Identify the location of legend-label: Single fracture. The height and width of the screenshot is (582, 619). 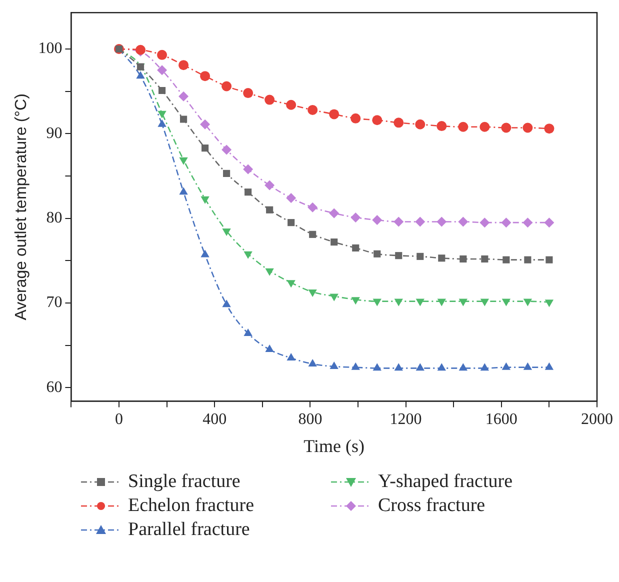
(184, 482).